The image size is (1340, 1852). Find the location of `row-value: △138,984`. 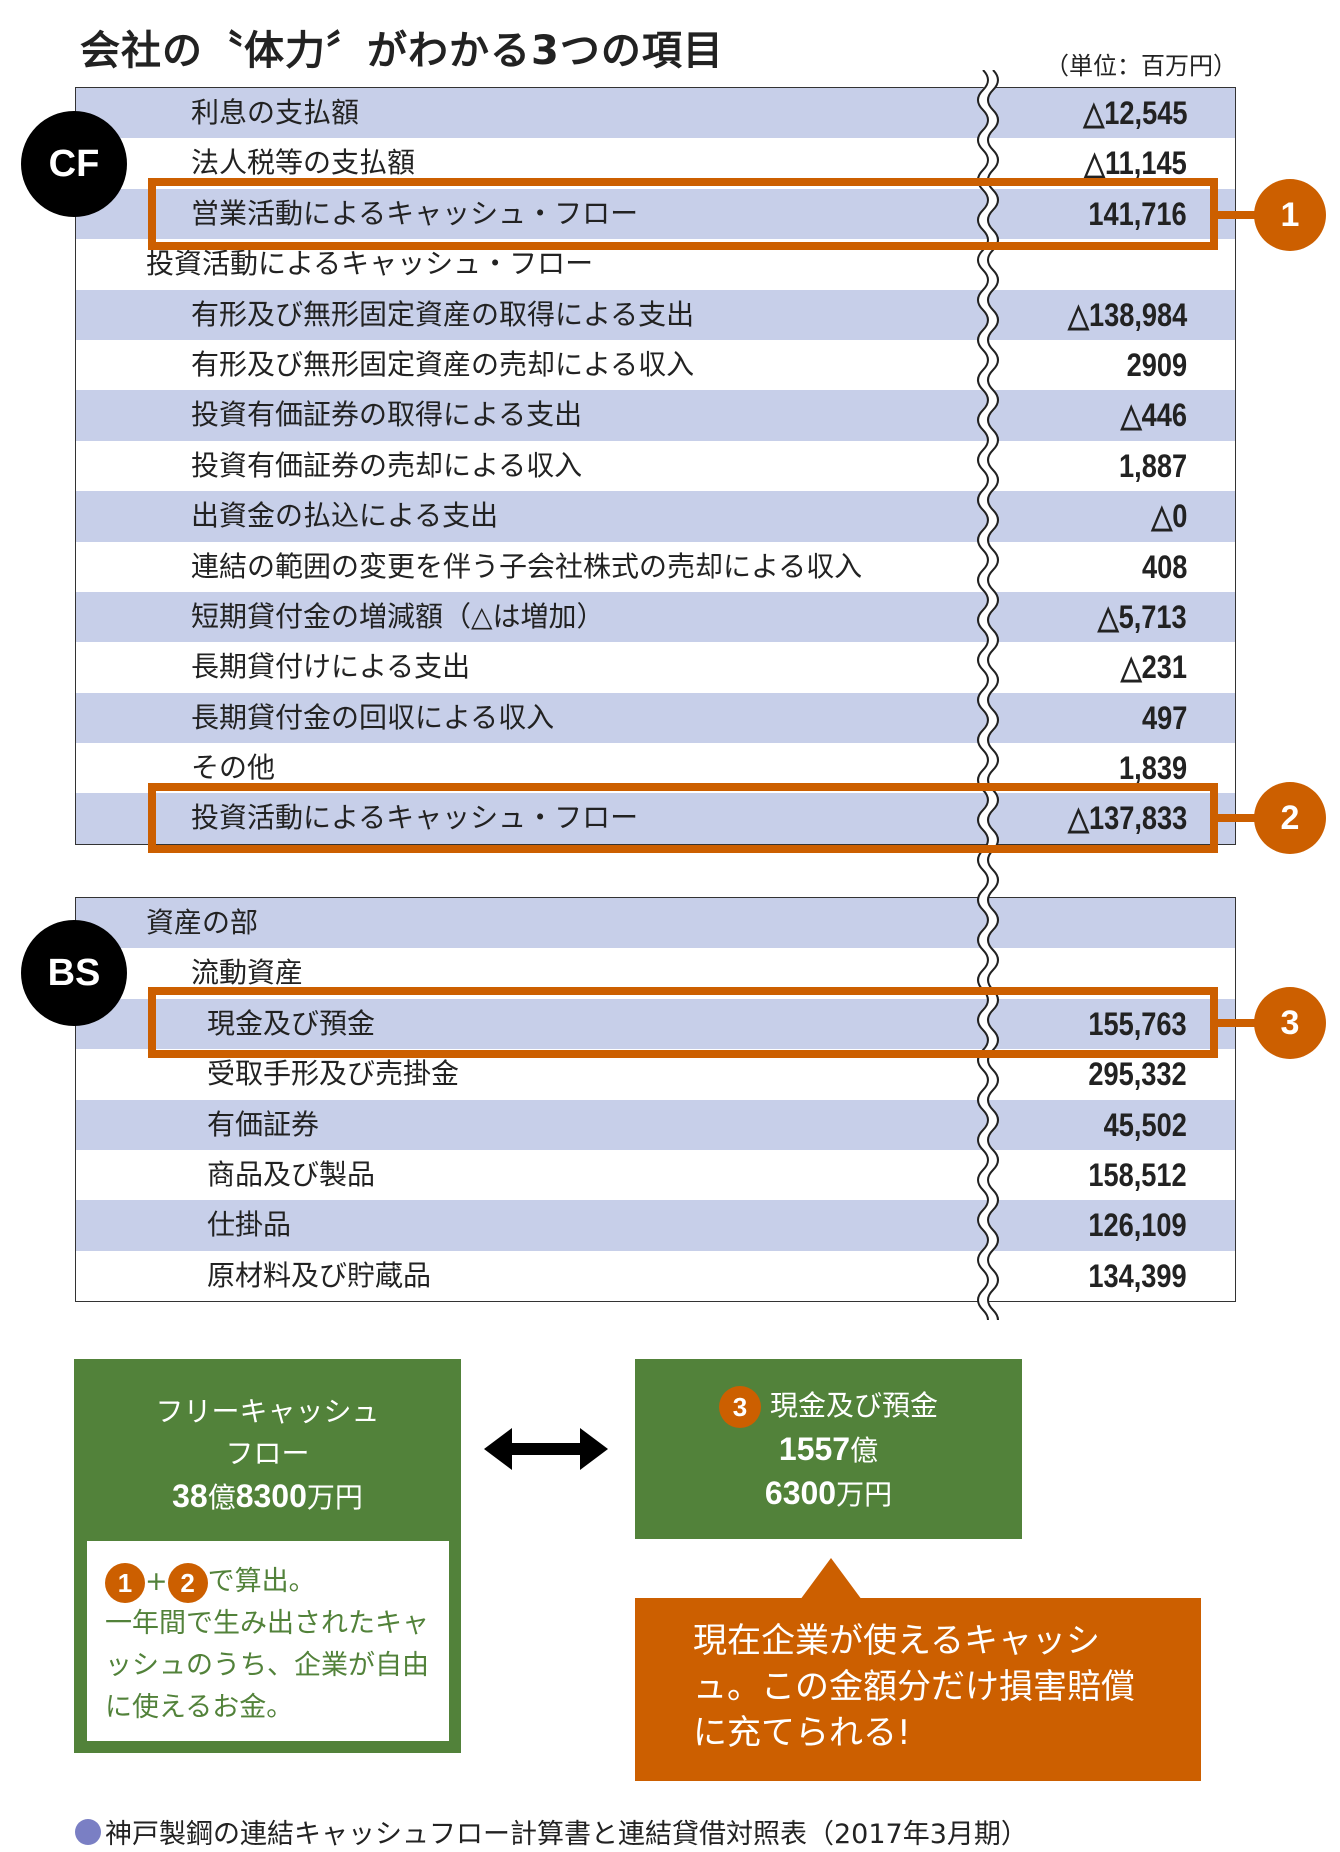

row-value: △138,984 is located at coordinates (1127, 314).